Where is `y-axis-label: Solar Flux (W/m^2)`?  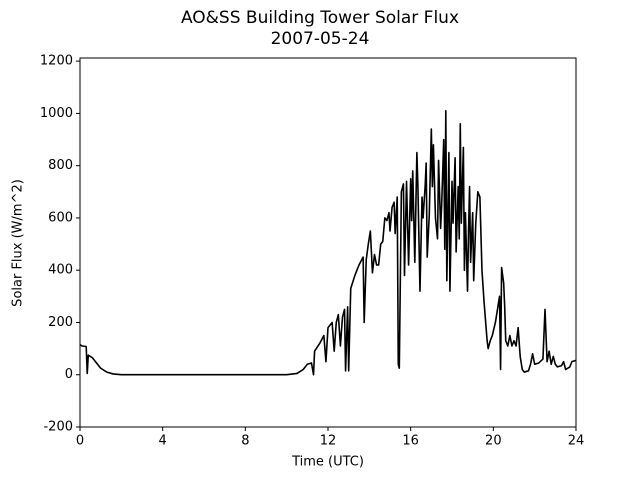
y-axis-label: Solar Flux (W/m^2) is located at coordinates (18, 243).